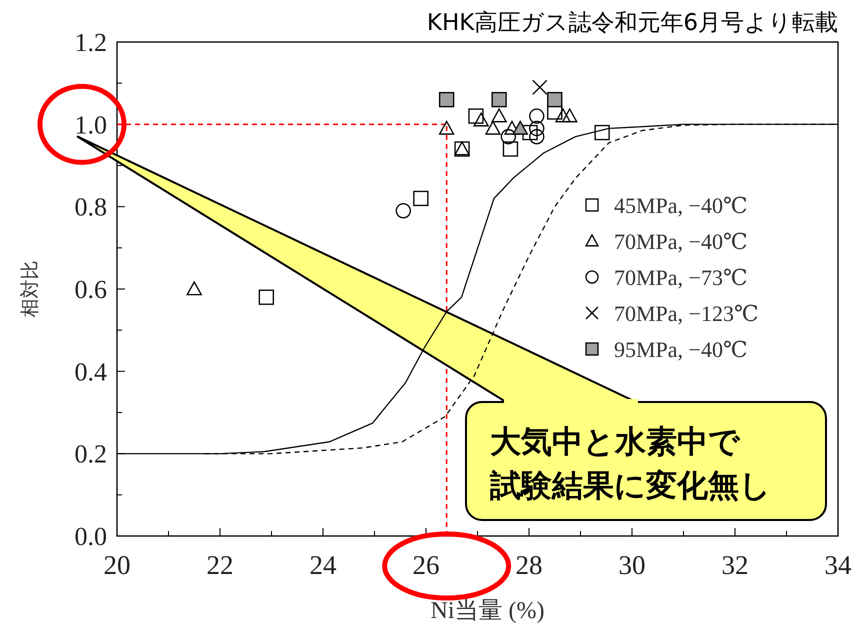 This screenshot has width=864, height=630. I want to click on y-tick-label: 0.2, so click(90, 454).